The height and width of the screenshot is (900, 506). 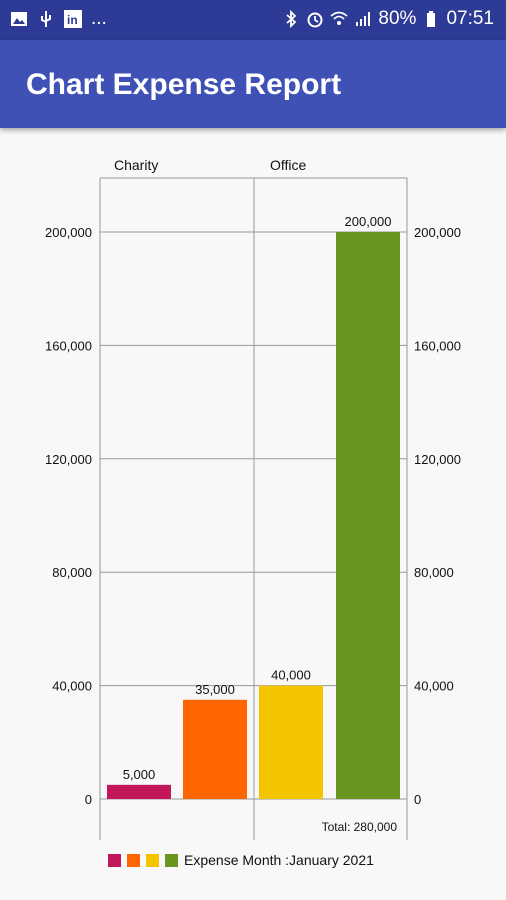 I want to click on total-label: Total: 280,000, so click(x=360, y=827).